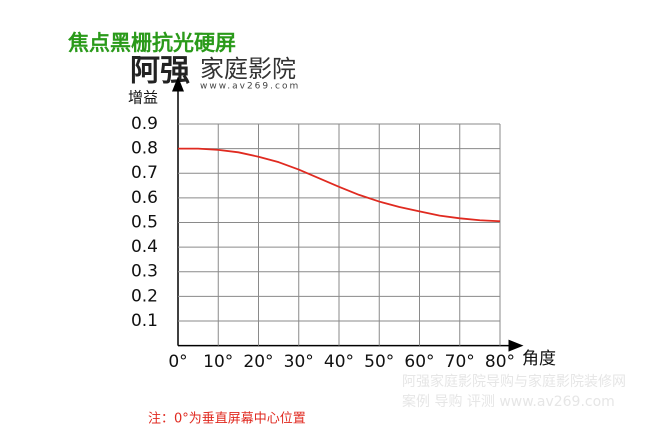 This screenshot has height=430, width=650. Describe the element at coordinates (460, 362) in the screenshot. I see `x-tick-label: 70°` at that location.